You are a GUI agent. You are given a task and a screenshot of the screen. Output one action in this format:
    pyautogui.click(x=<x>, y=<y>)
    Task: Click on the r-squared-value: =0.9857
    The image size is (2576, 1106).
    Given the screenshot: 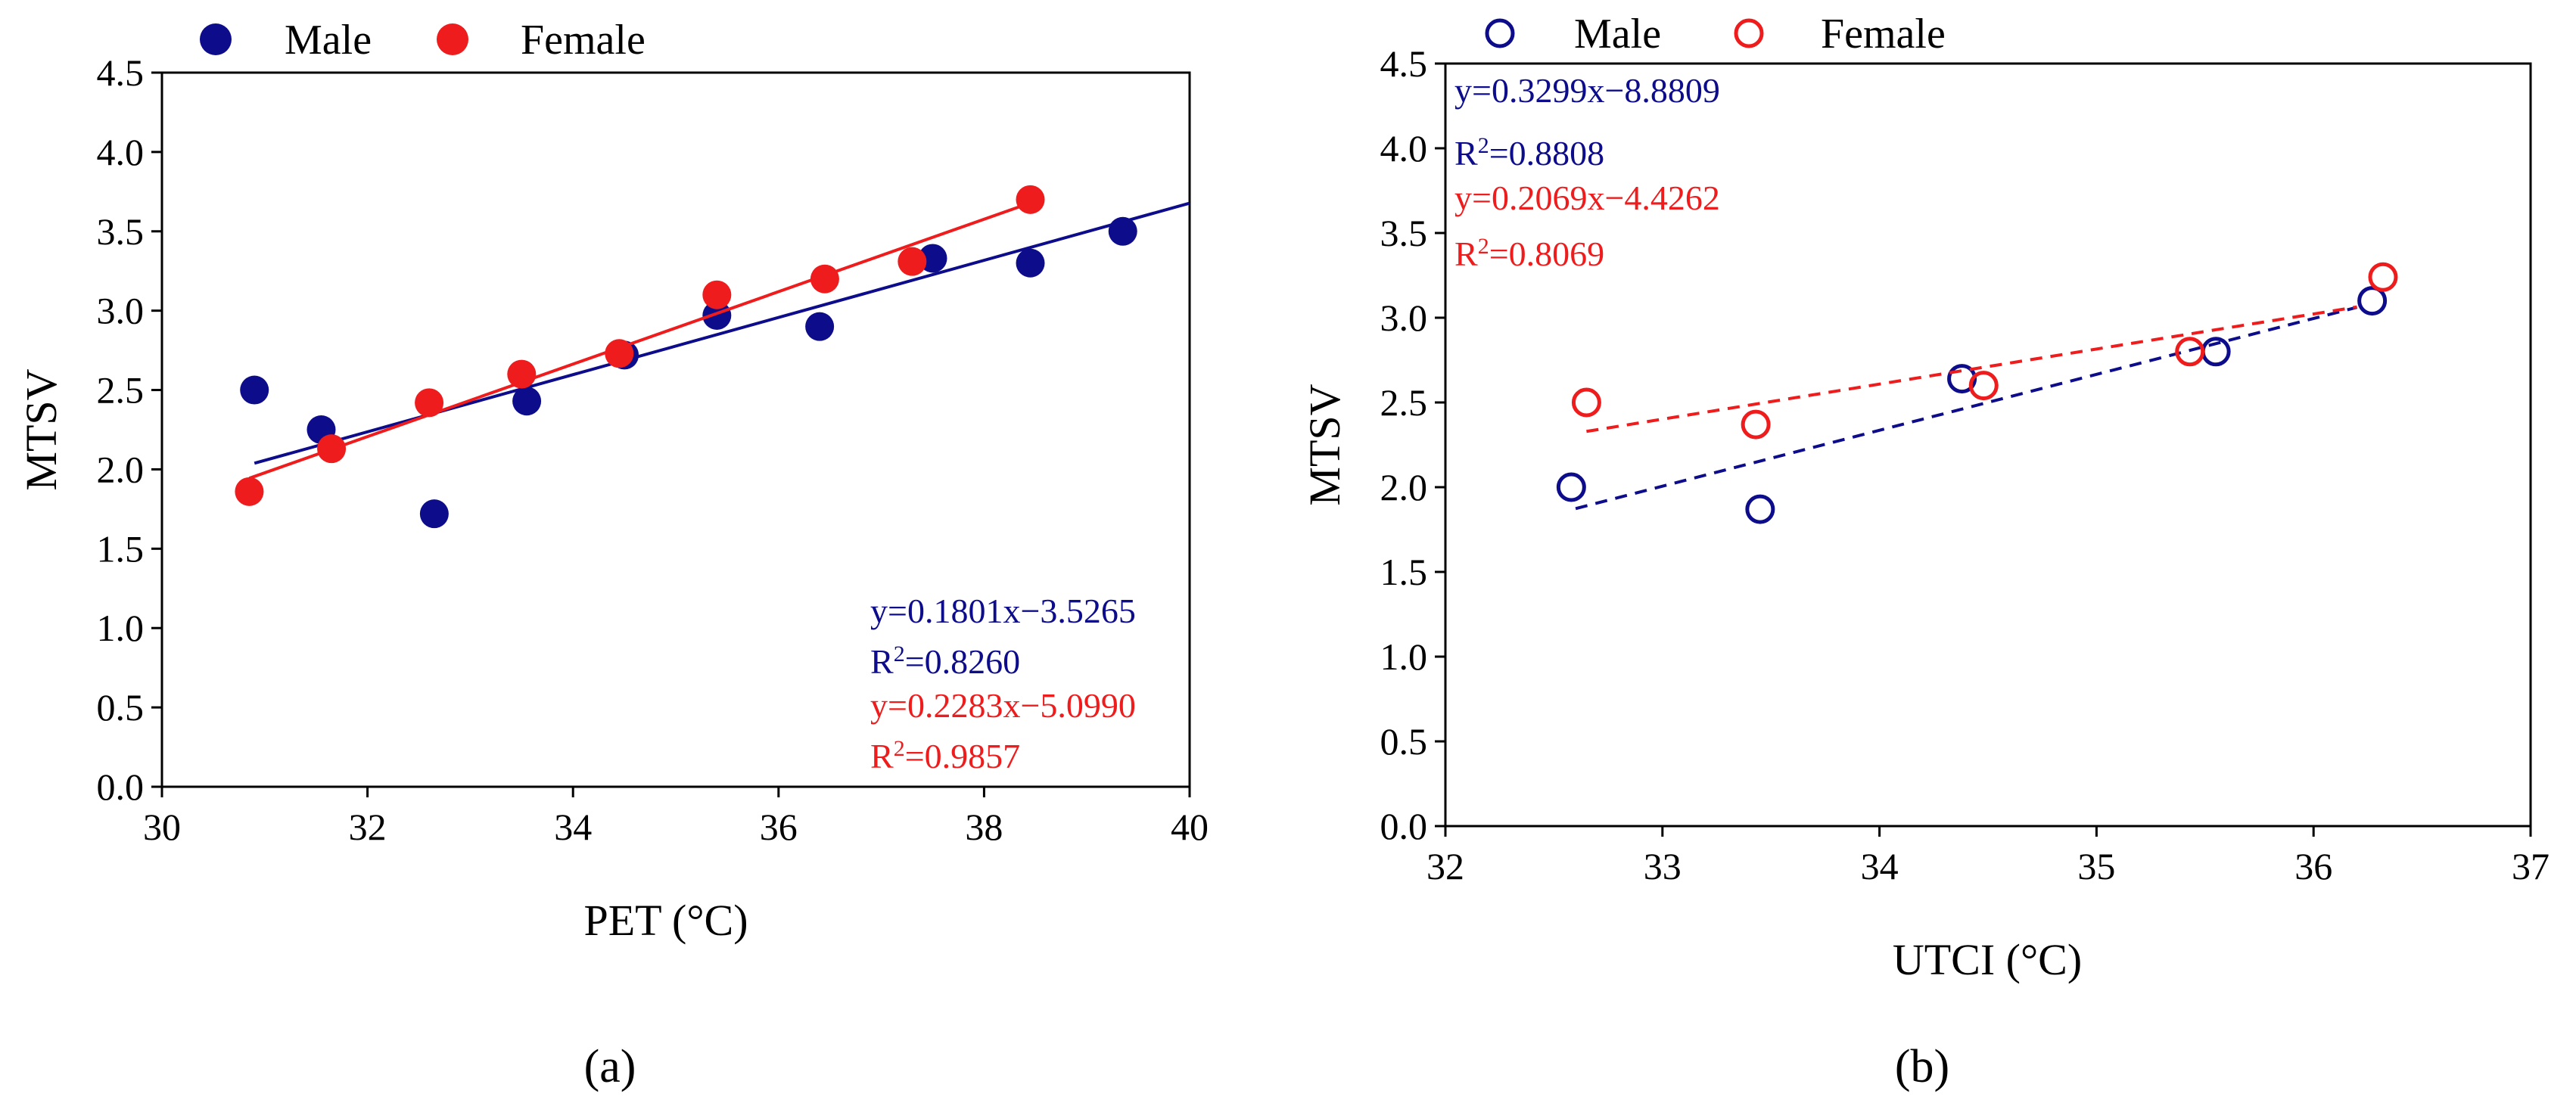 What is the action you would take?
    pyautogui.click(x=962, y=756)
    